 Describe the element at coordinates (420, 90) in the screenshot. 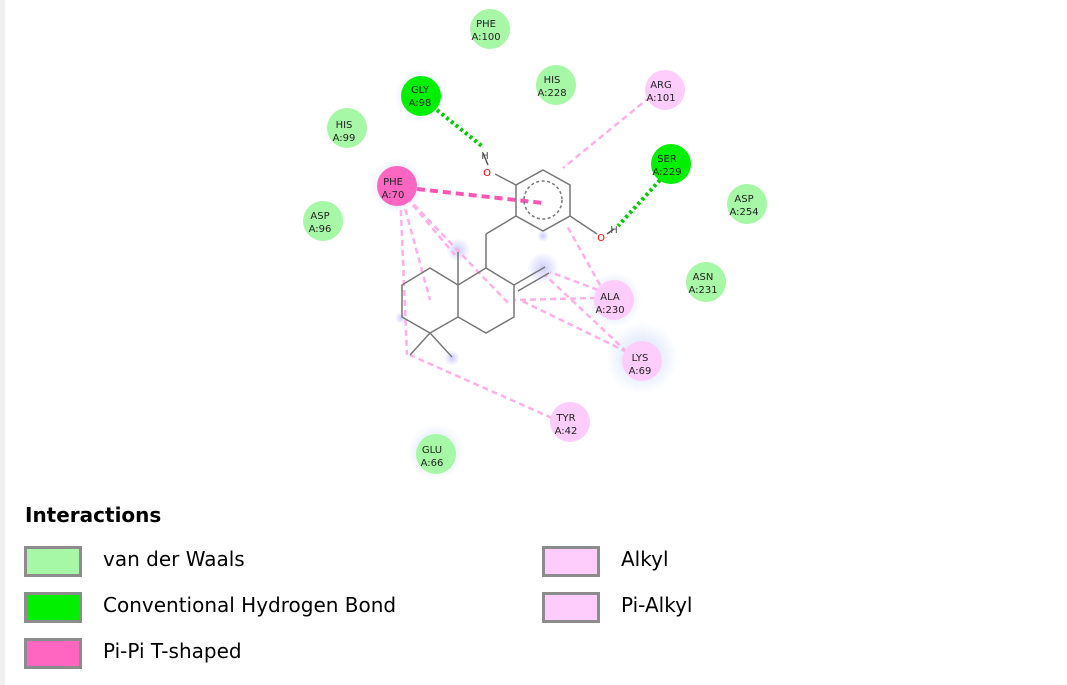

I see `residue-name: GLY` at that location.